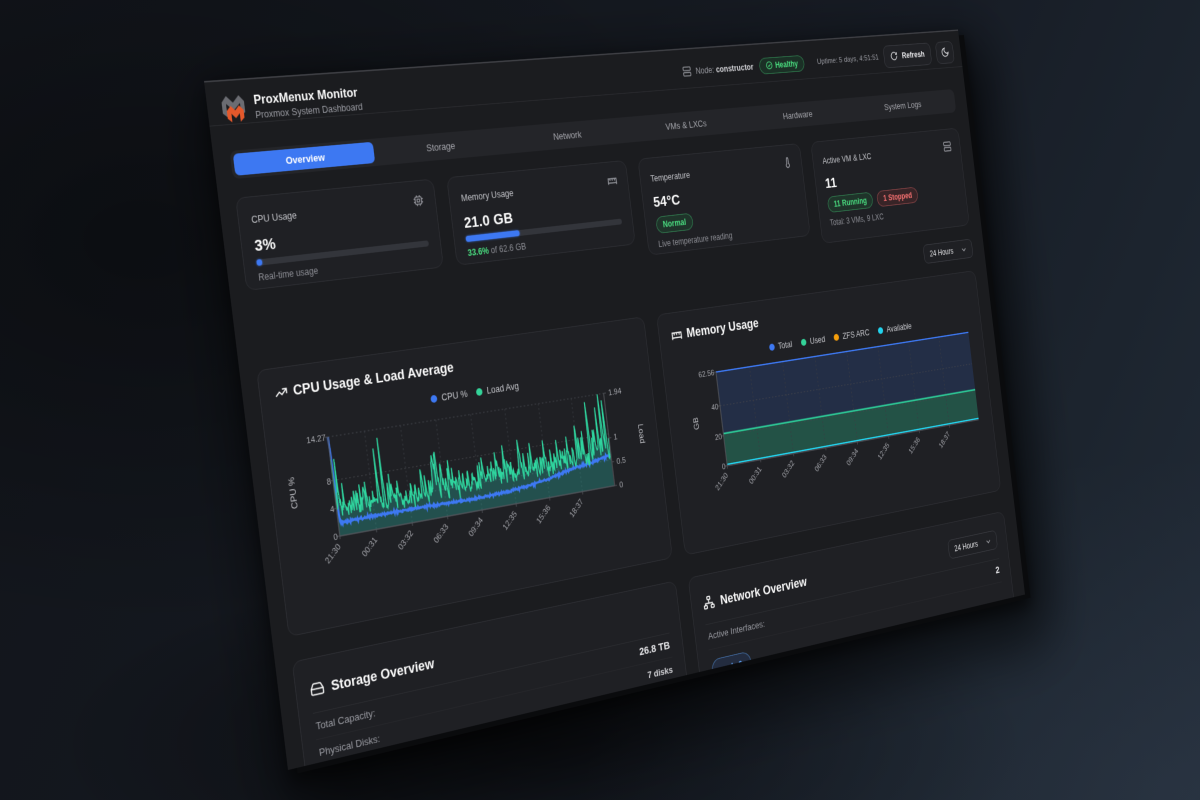 This screenshot has height=800, width=1200. What do you see at coordinates (621, 460) in the screenshot?
I see `svg-text: 0.5` at bounding box center [621, 460].